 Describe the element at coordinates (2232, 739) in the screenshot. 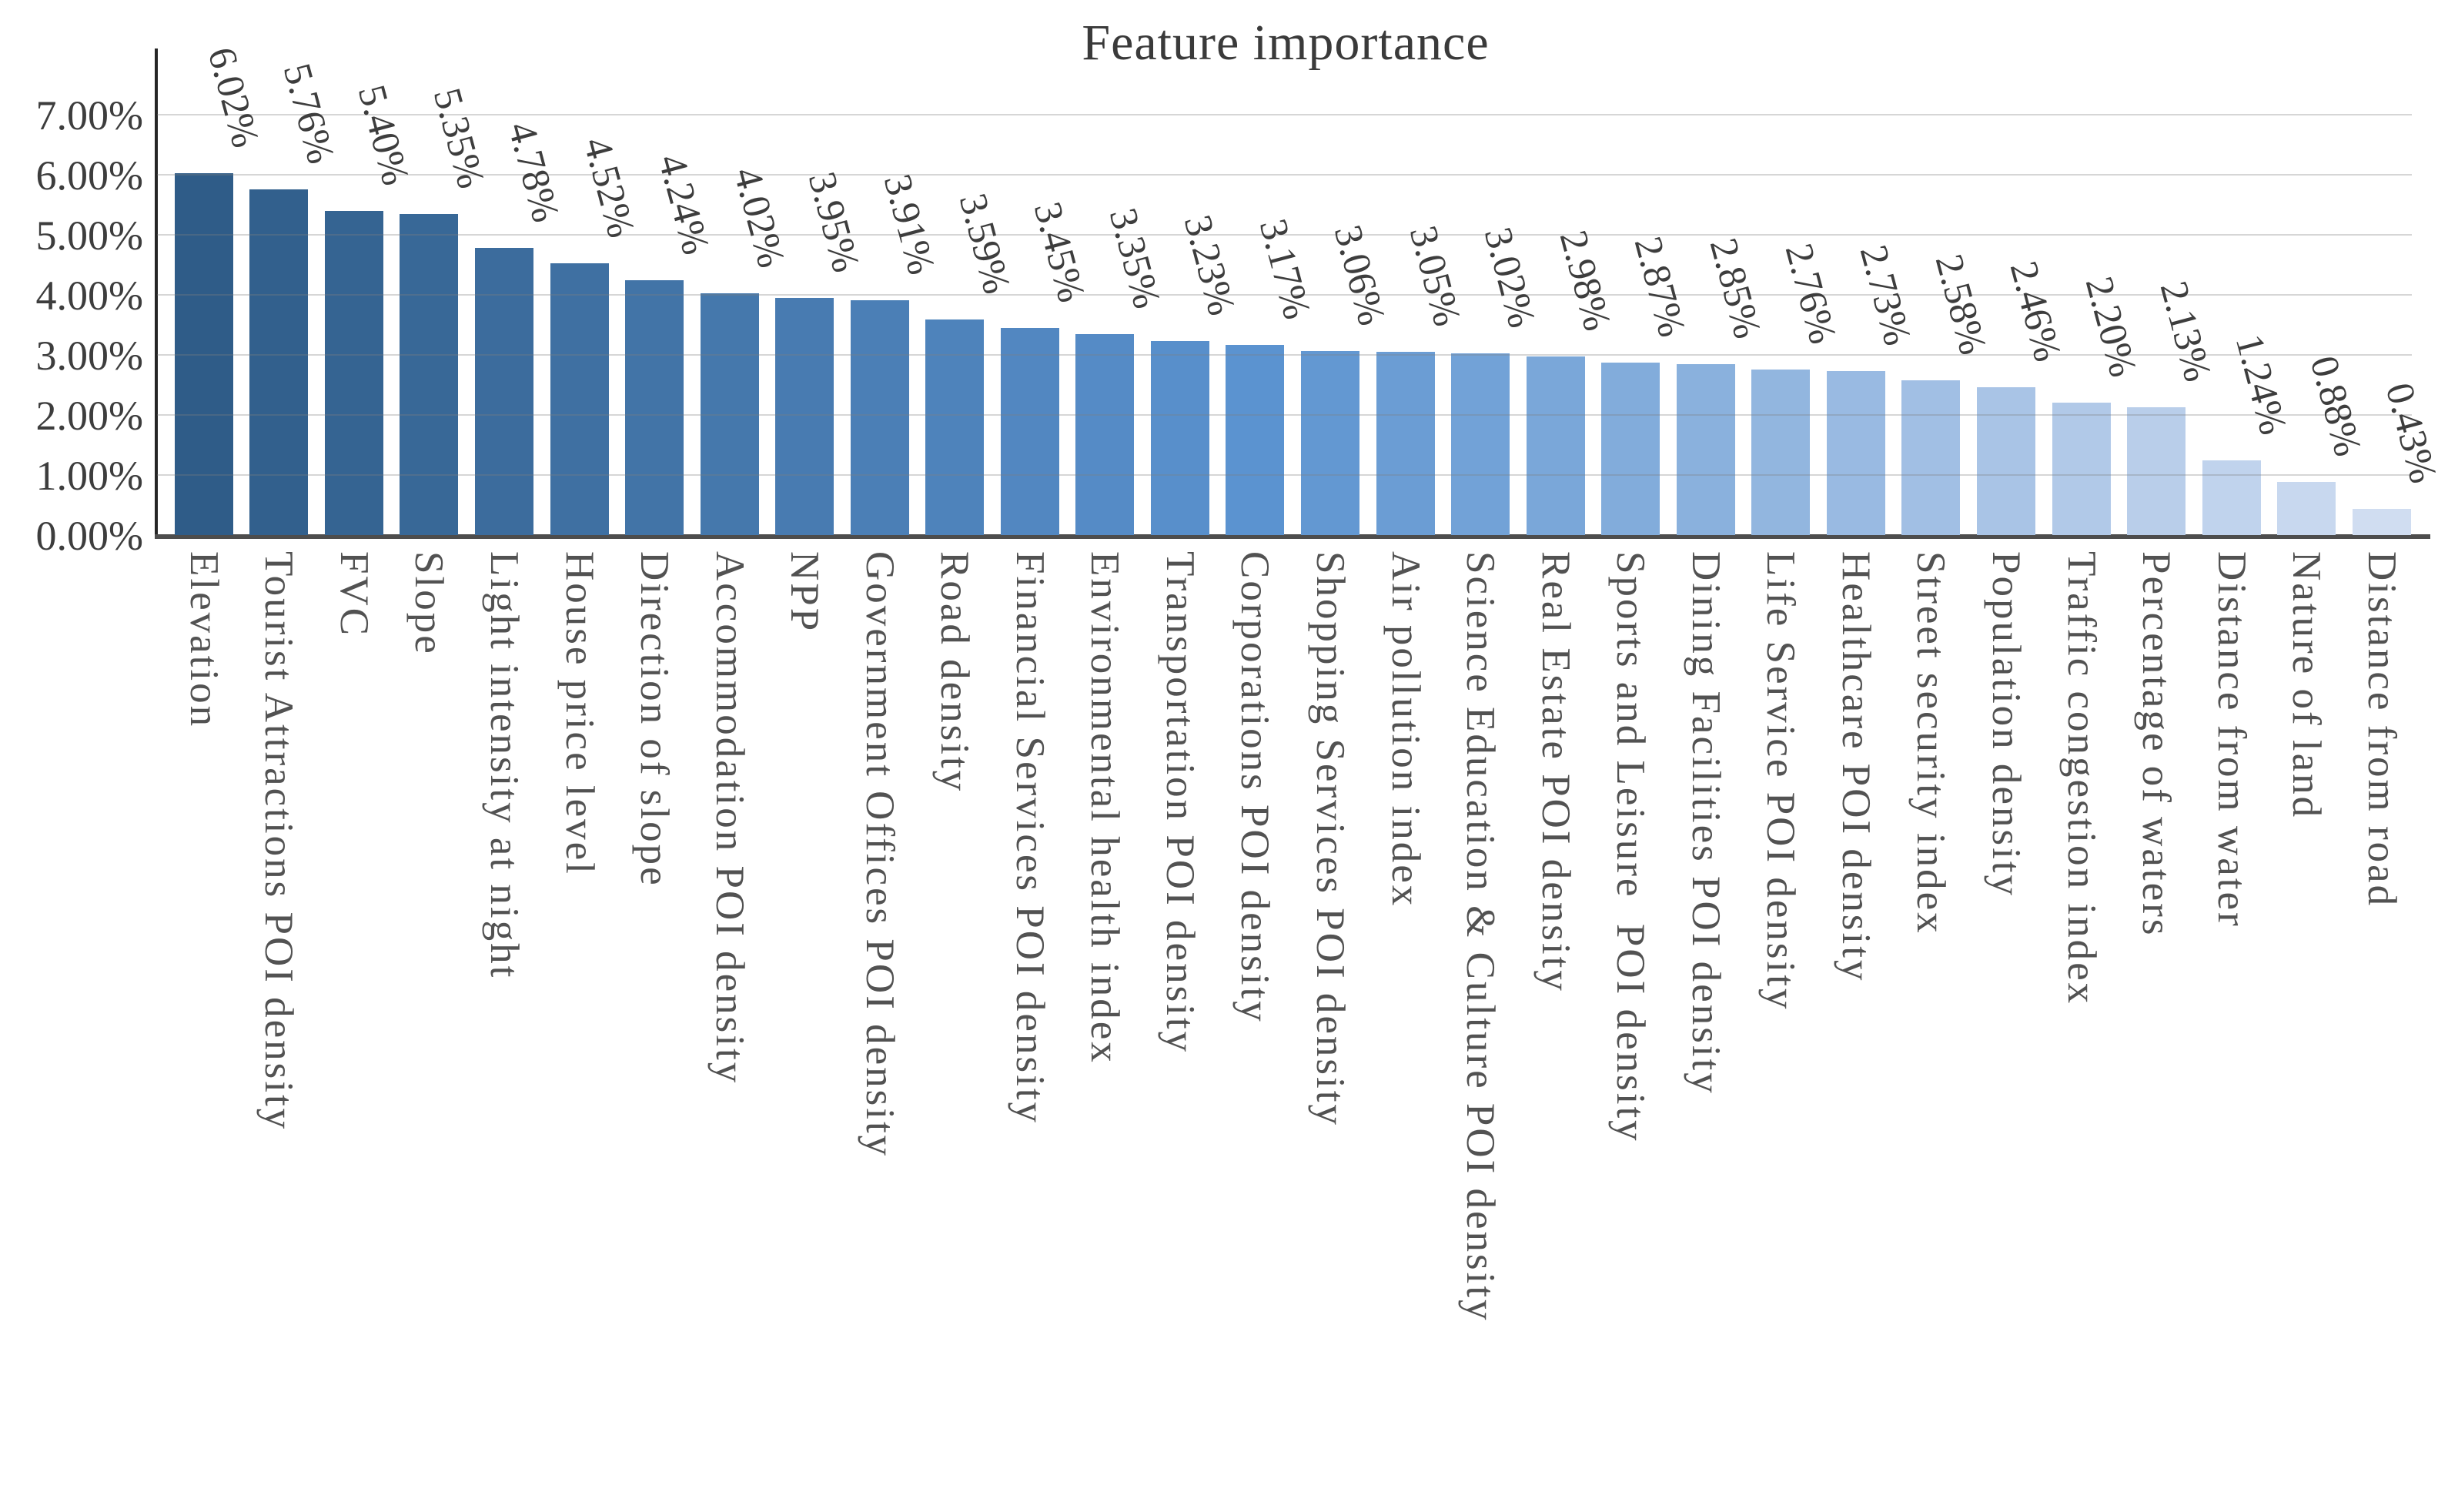

I see `category-label: Distance from water` at that location.